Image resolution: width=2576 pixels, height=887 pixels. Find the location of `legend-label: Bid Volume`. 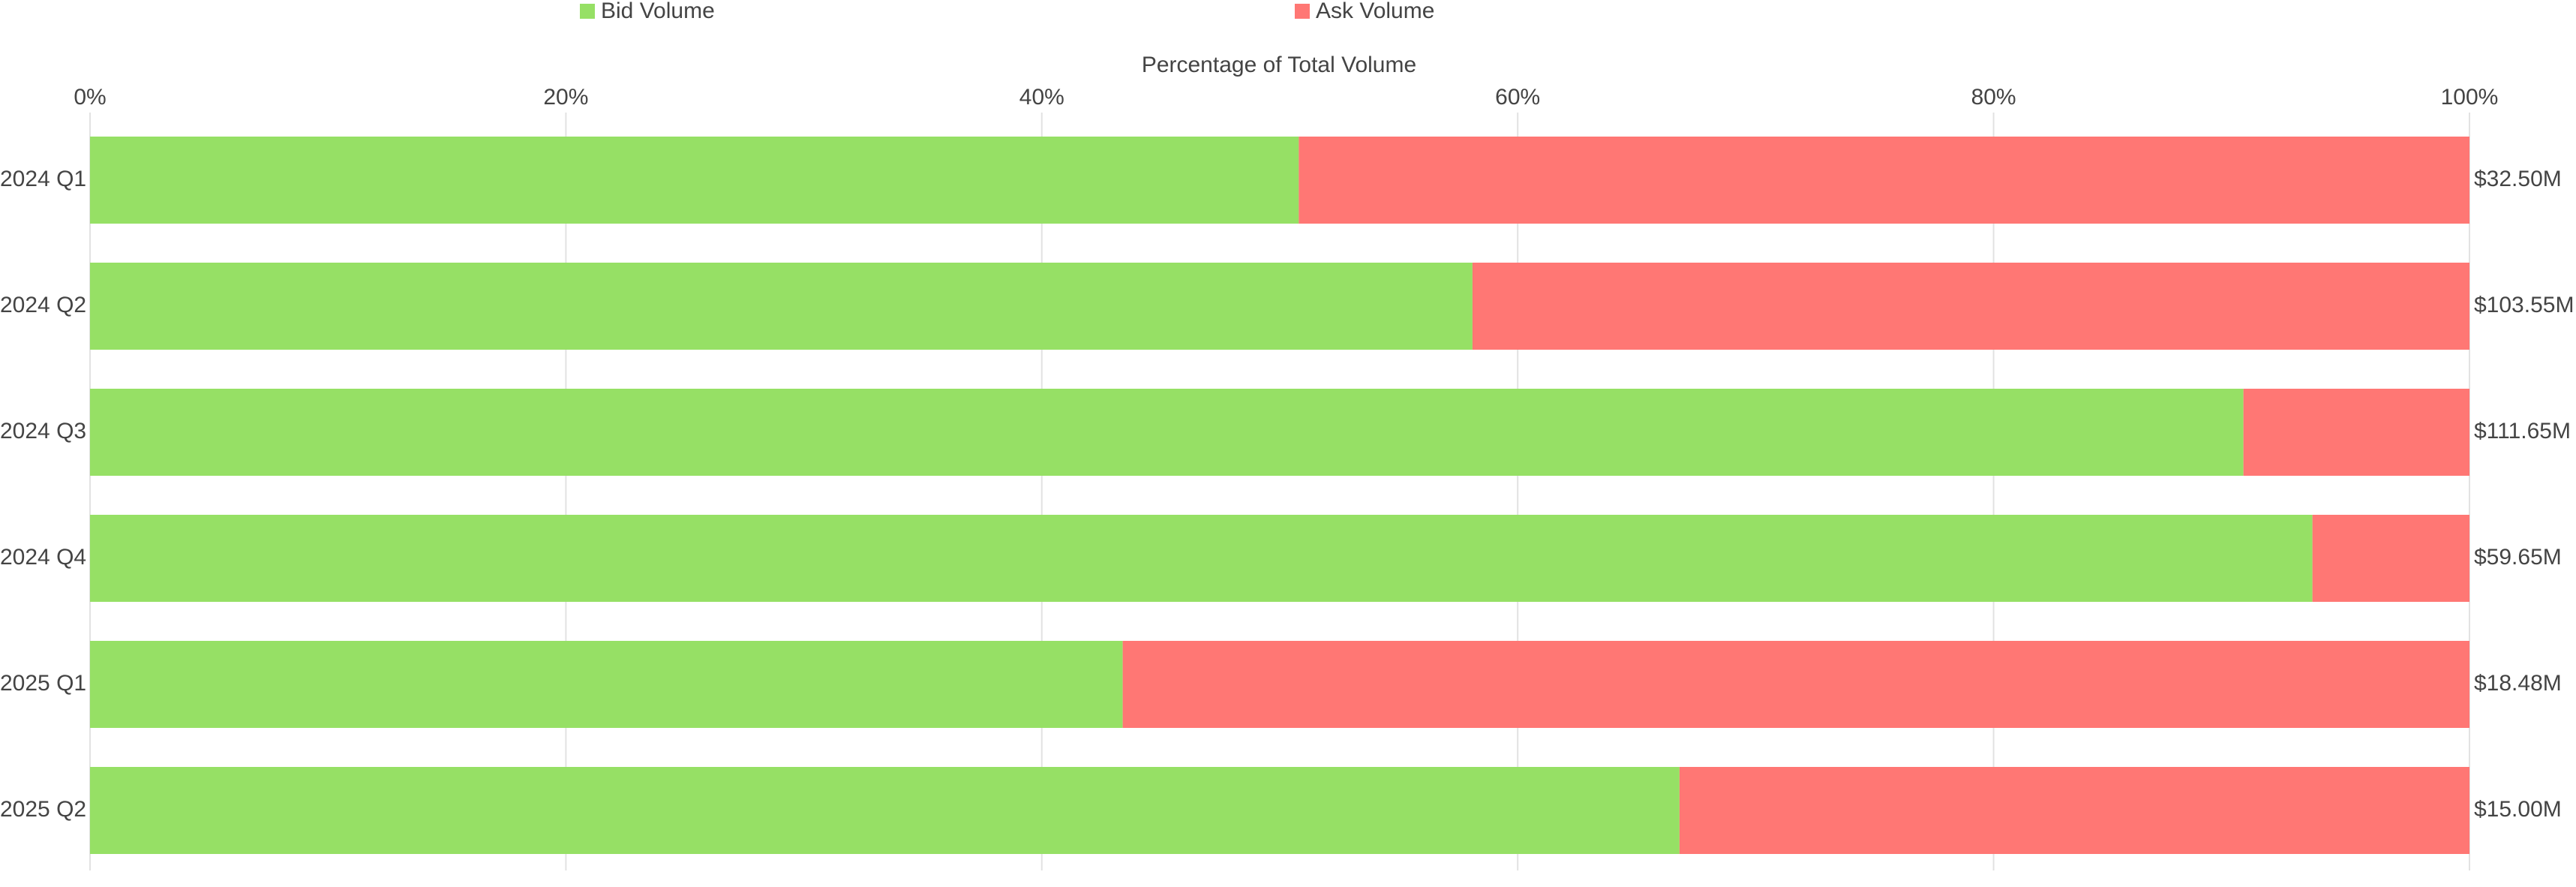

legend-label: Bid Volume is located at coordinates (658, 12).